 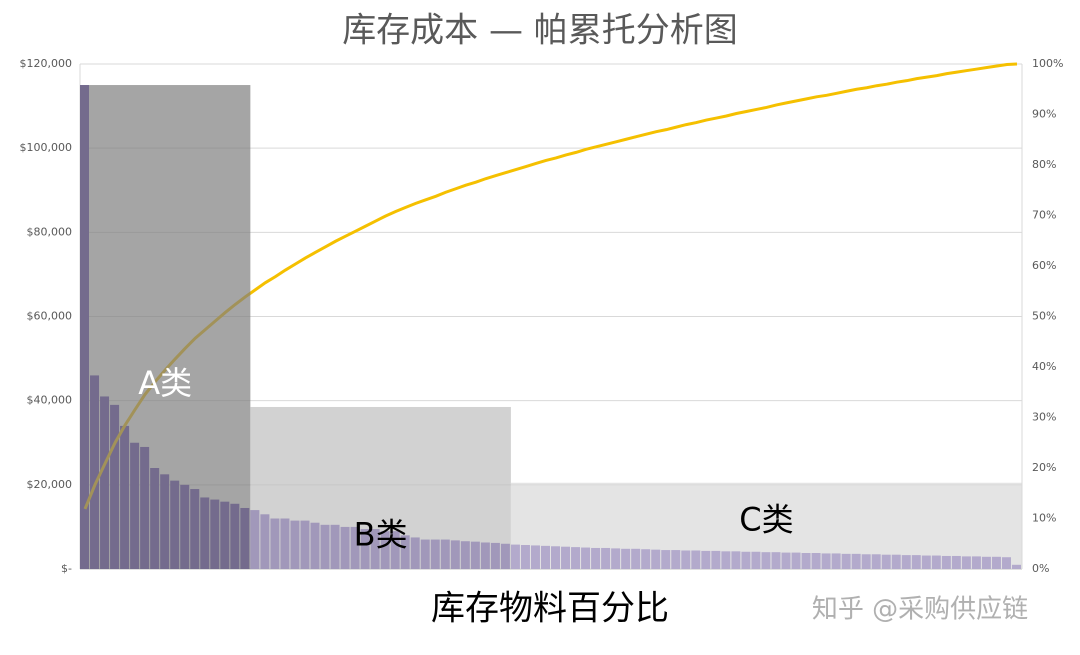 I want to click on y-tick-label: $20,000, so click(x=50, y=484).